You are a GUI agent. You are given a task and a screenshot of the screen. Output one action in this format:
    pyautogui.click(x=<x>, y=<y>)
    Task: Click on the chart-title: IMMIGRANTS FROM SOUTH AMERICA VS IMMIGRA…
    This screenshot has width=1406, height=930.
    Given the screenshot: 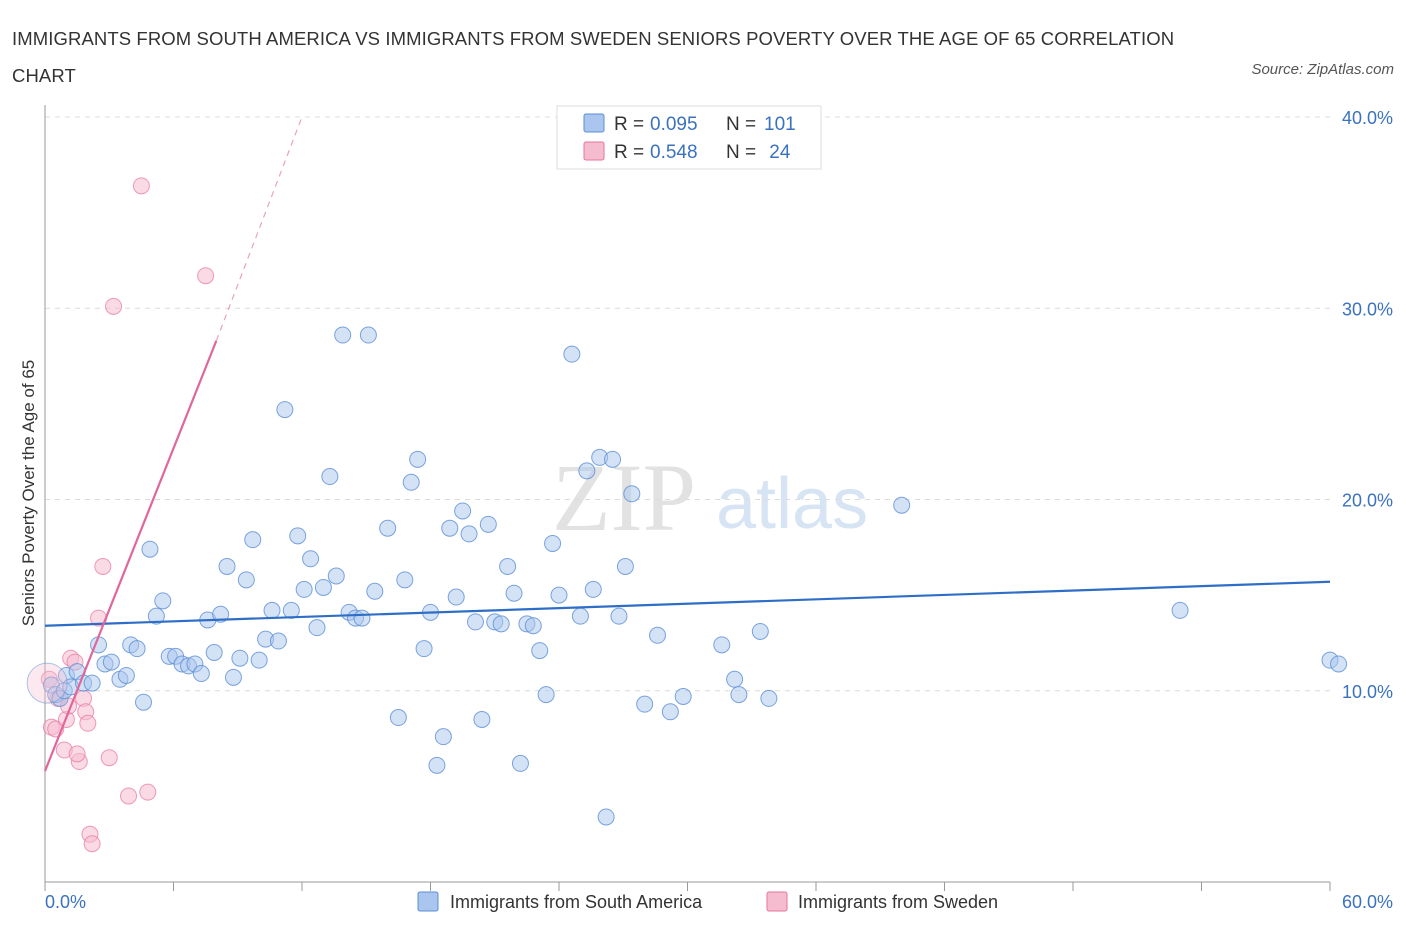 What is the action you would take?
    pyautogui.click(x=593, y=57)
    